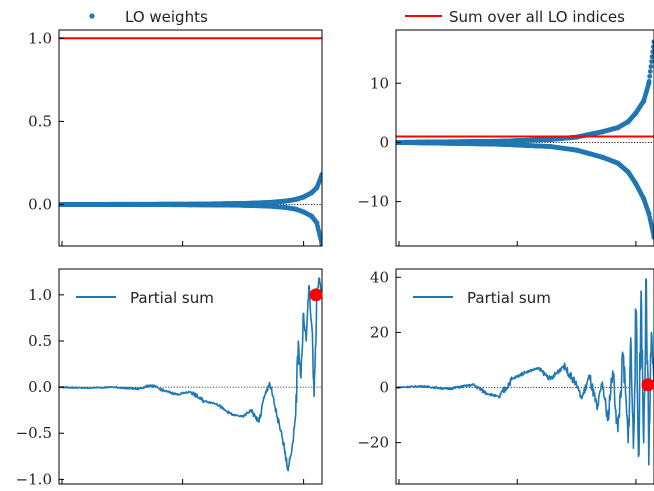  I want to click on y-tick-label: −1.0, so click(34, 479).